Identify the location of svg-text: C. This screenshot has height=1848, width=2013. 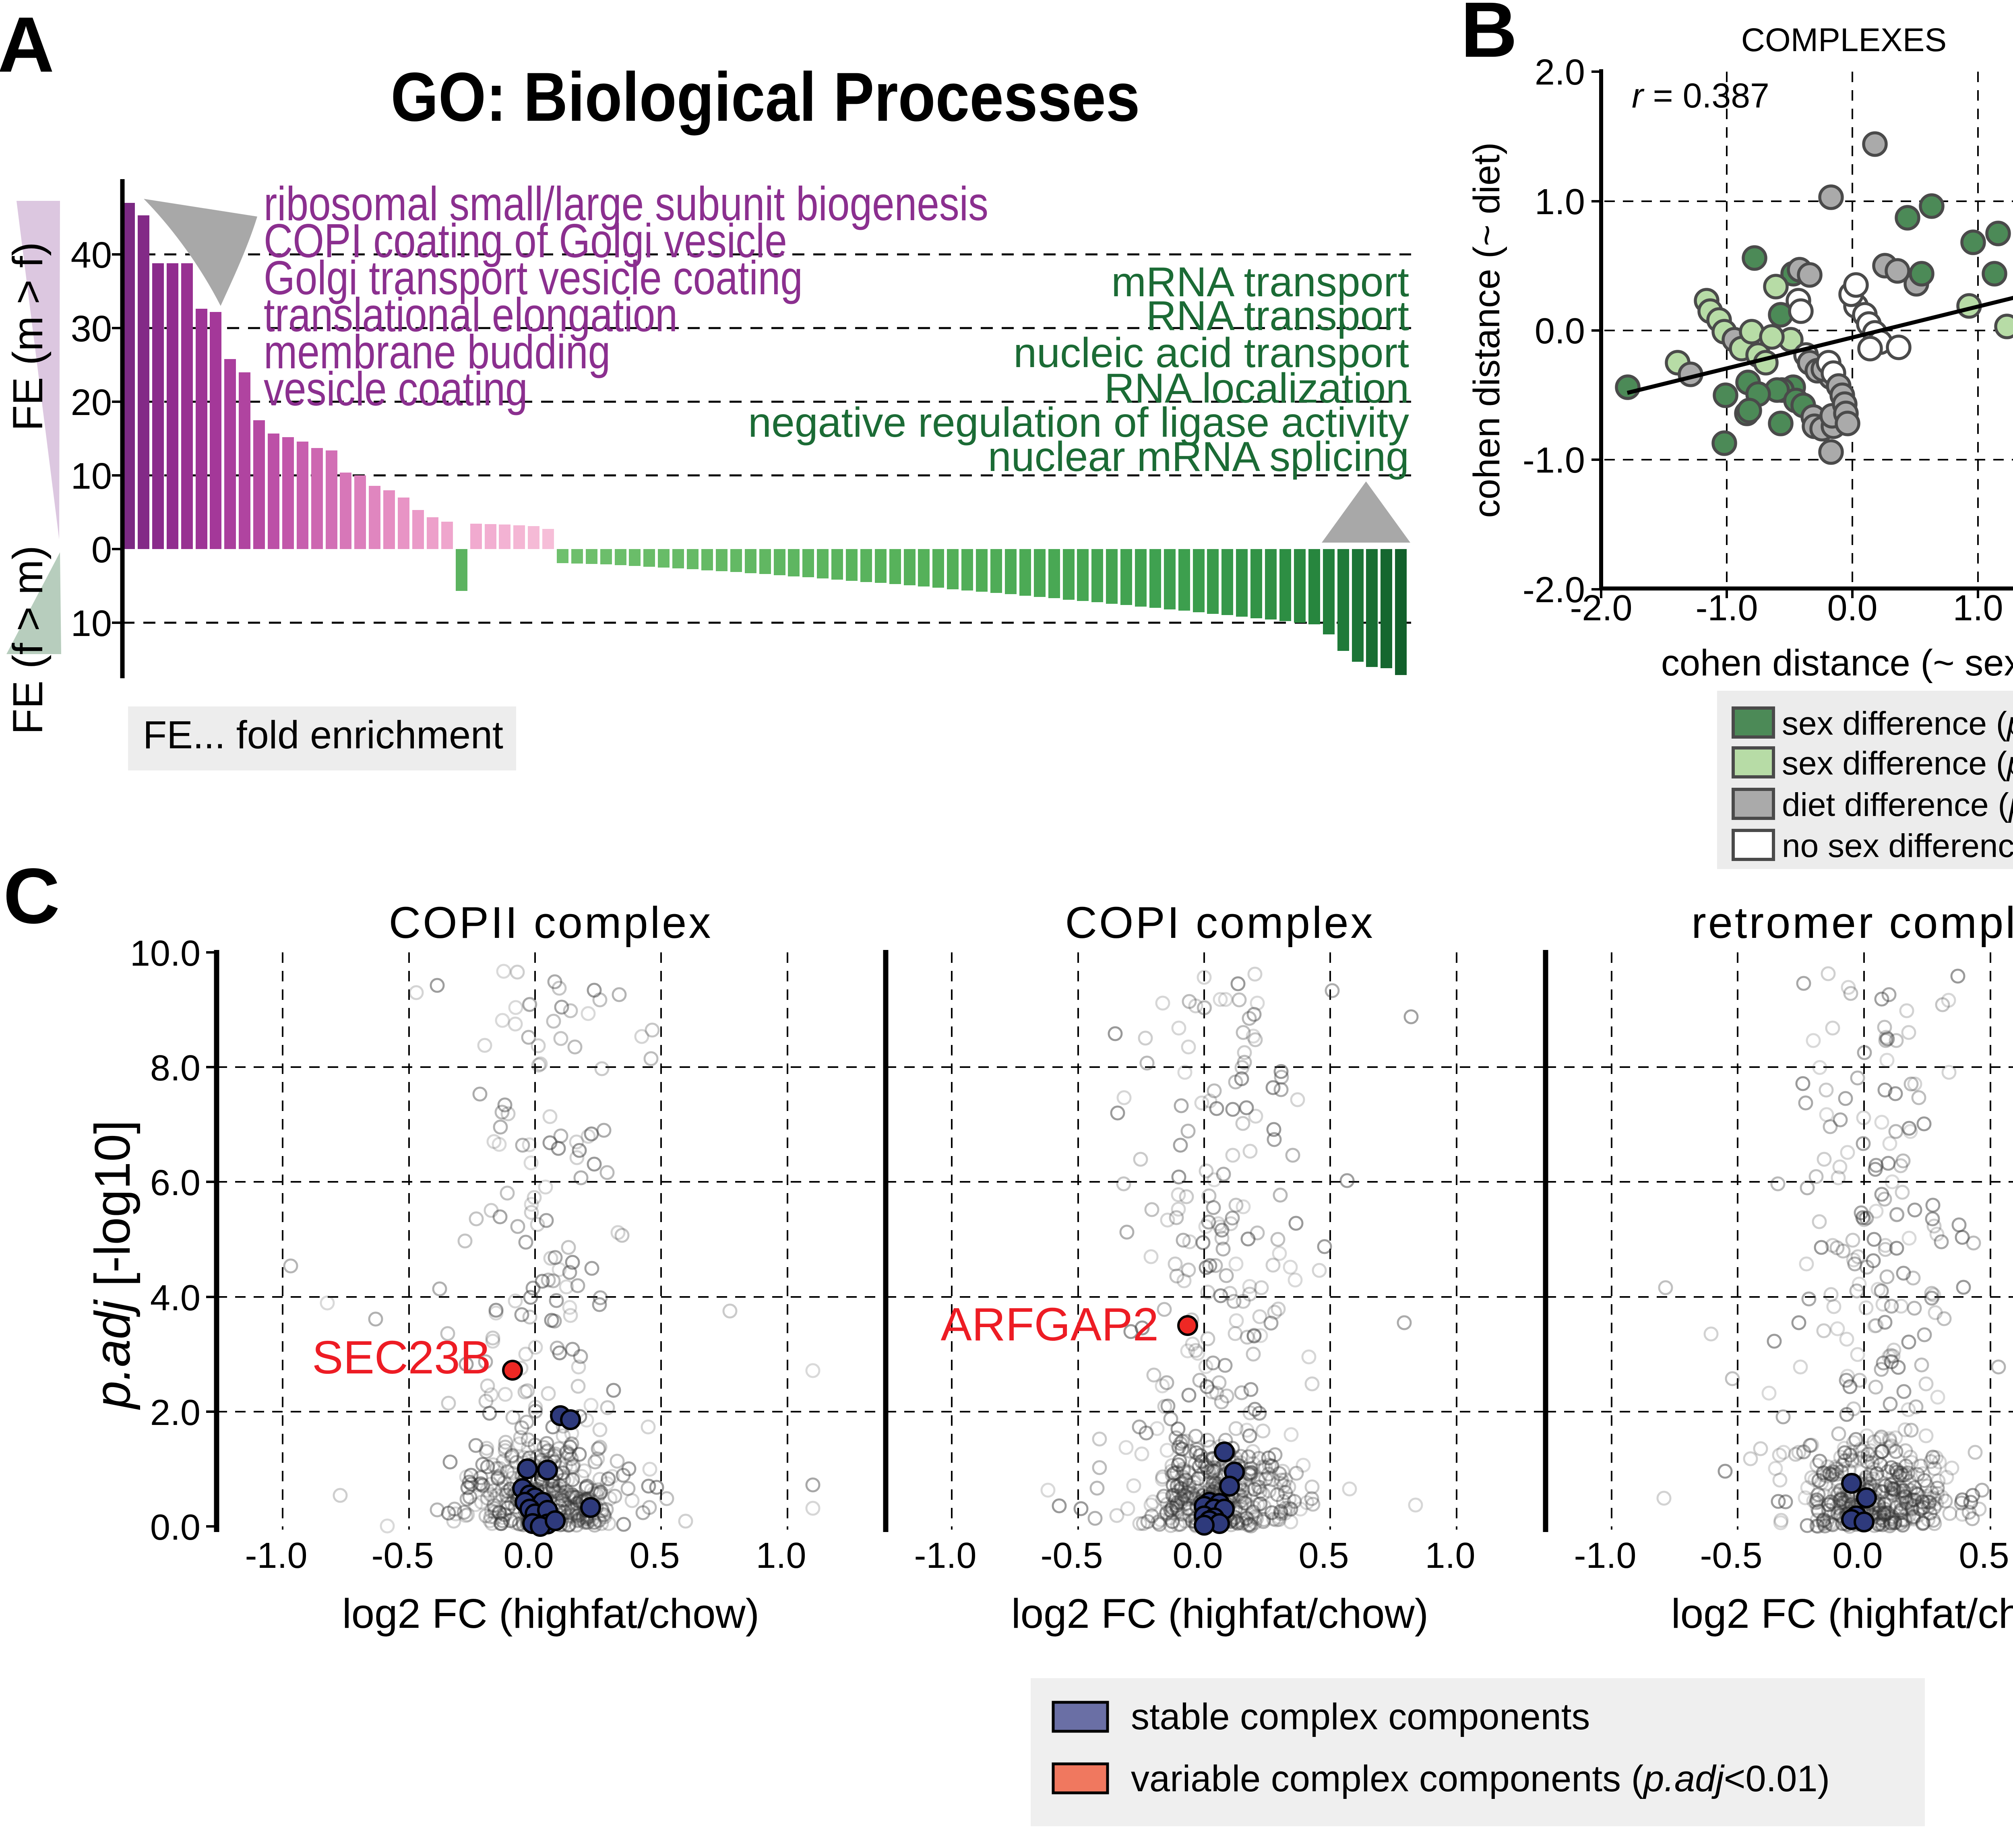
(31, 896).